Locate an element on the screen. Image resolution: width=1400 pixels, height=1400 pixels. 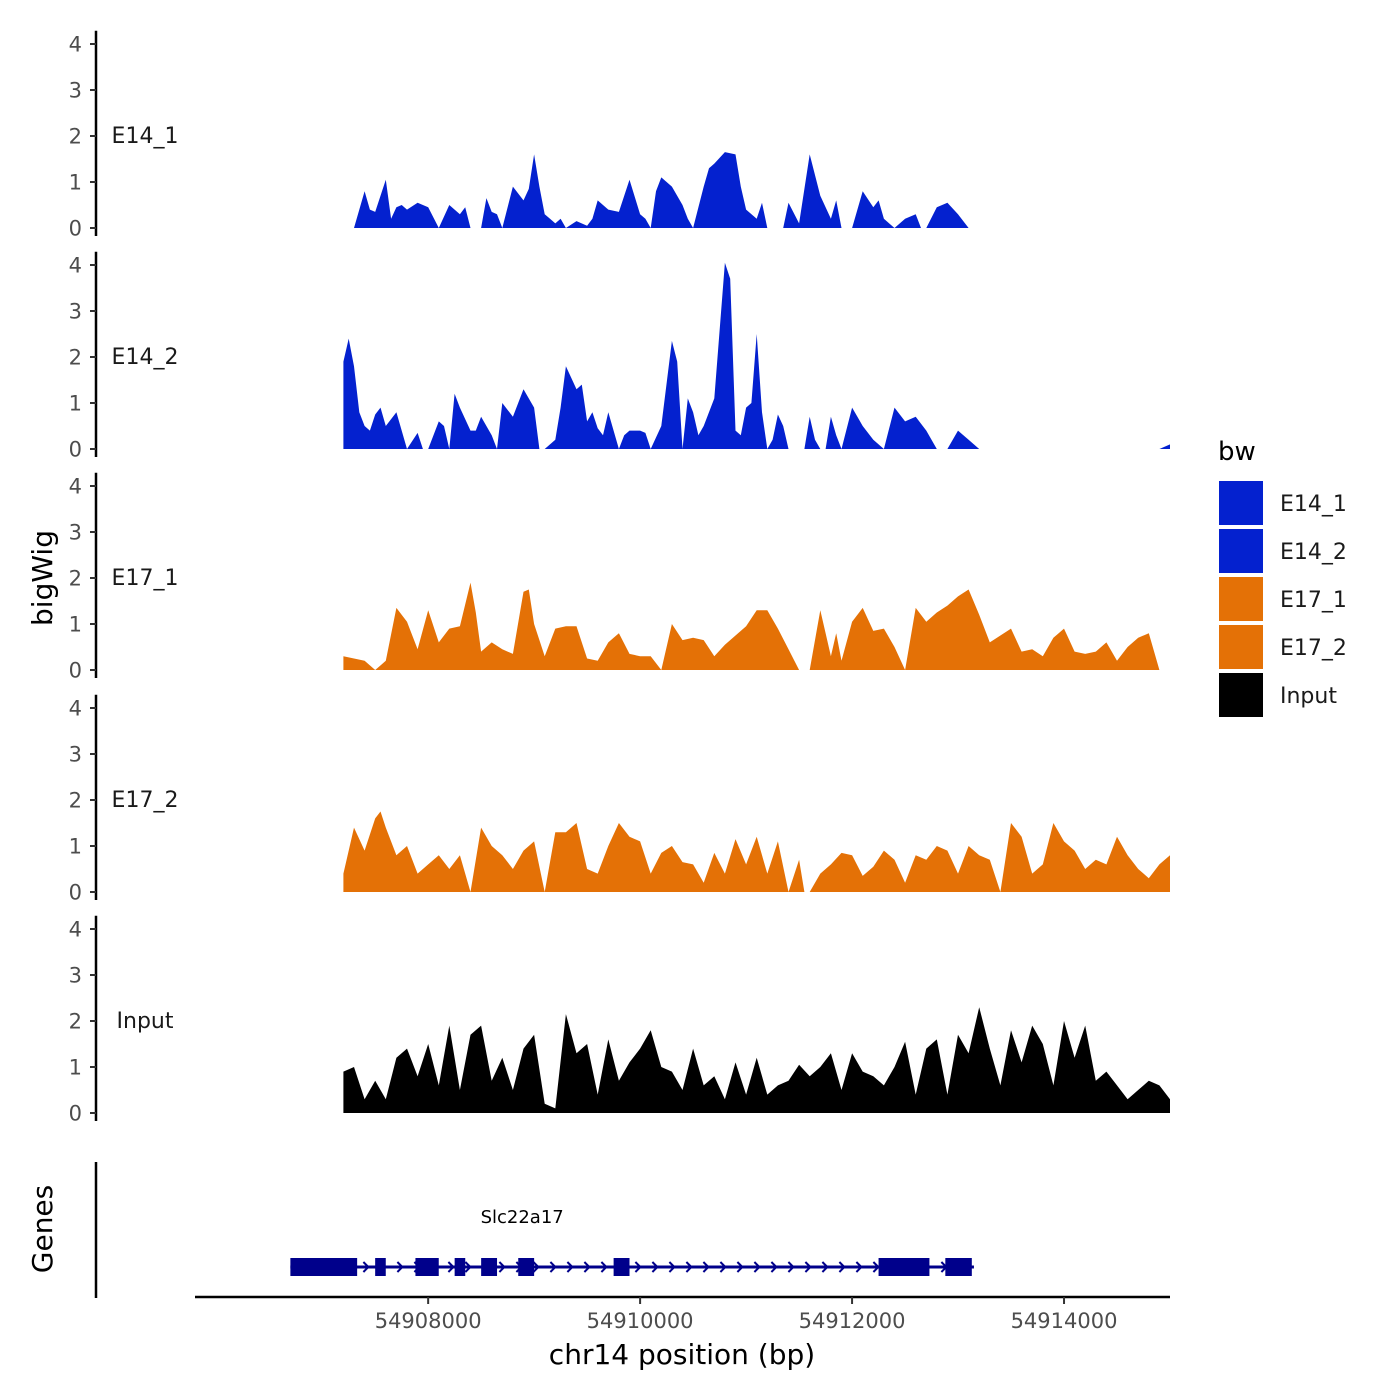
genes-axis-title: Genes is located at coordinates (42, 1229).